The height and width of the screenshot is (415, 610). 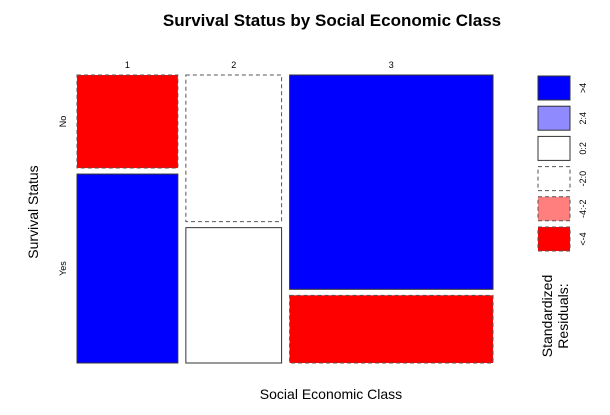 I want to click on legend-entry-label: -2:0, so click(x=583, y=179).